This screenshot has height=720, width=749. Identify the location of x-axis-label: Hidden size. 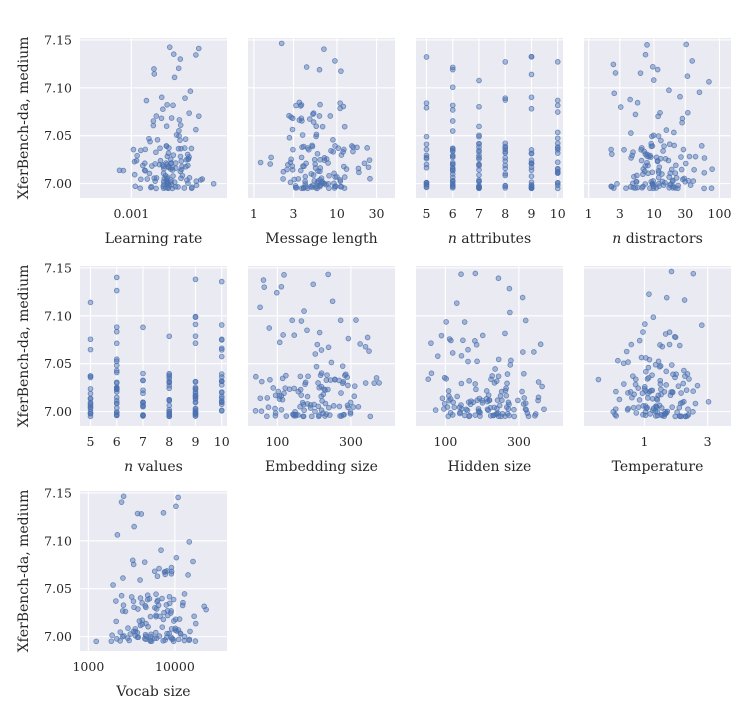
(490, 467).